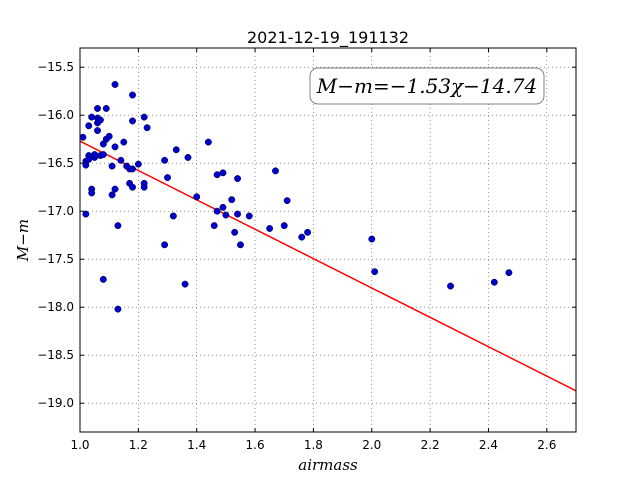  I want to click on x-tick-label: 1.6, so click(255, 445).